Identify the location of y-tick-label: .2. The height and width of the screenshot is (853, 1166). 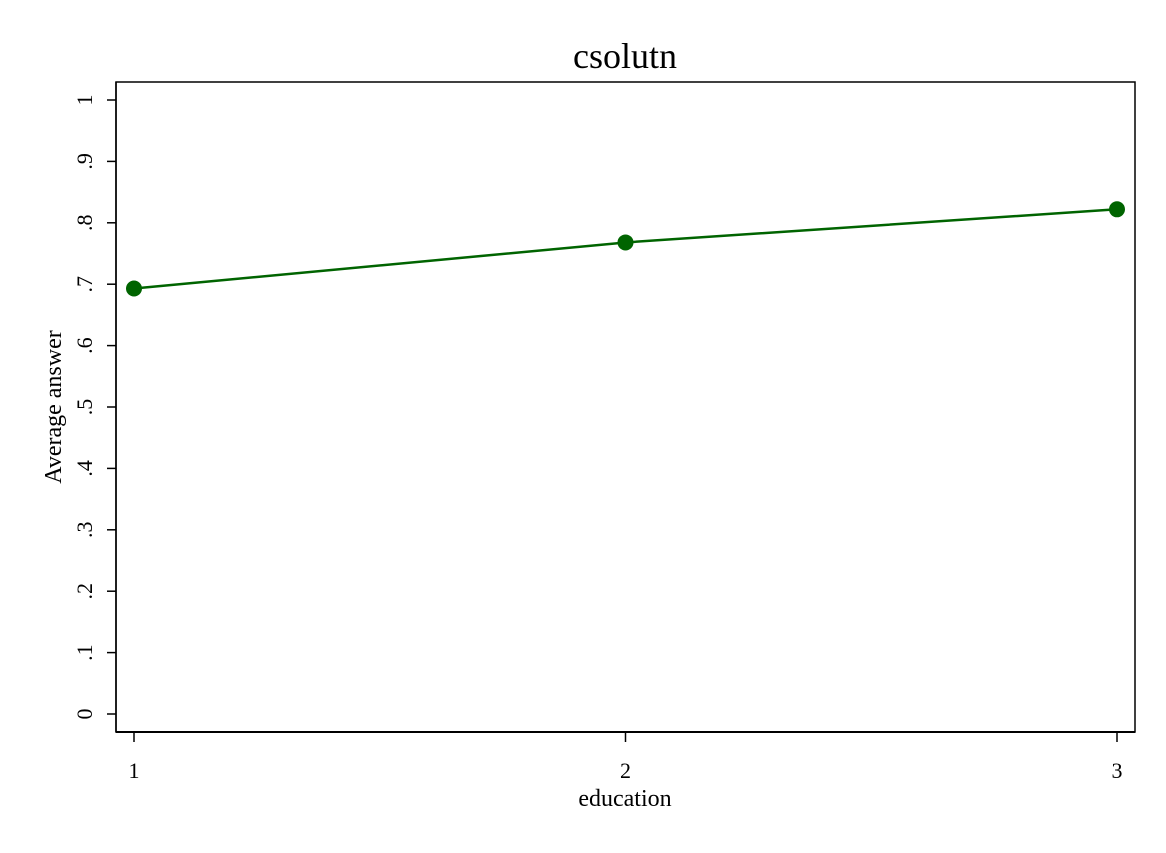
(84, 591).